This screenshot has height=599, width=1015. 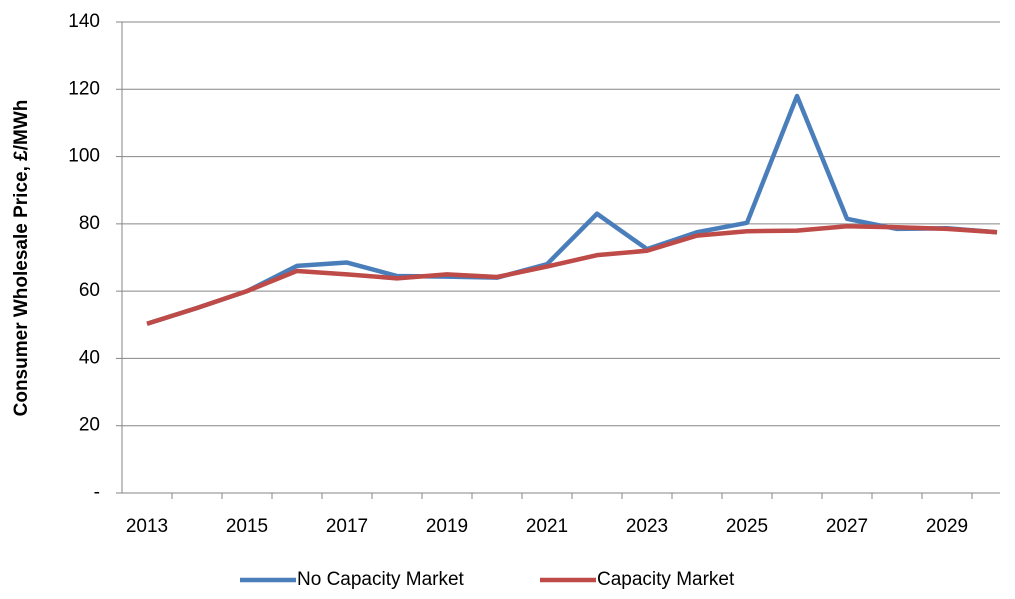 What do you see at coordinates (347, 526) in the screenshot?
I see `x-tick-label: 2017` at bounding box center [347, 526].